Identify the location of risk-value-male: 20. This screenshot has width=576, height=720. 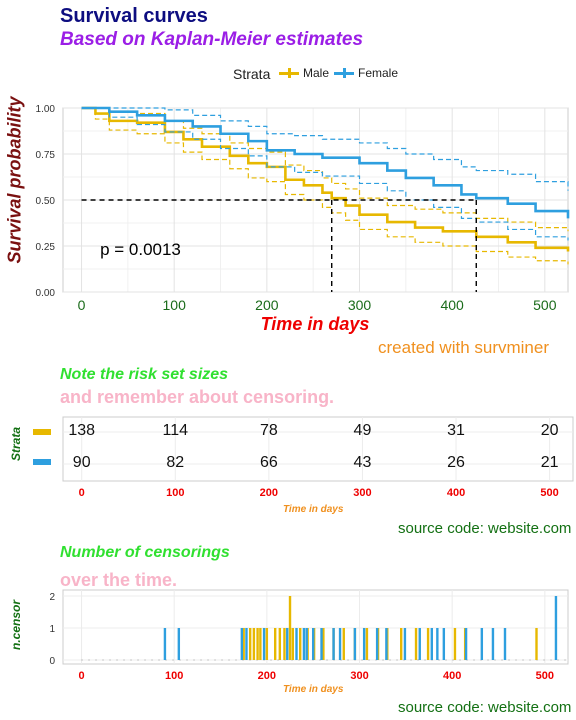
(549, 430).